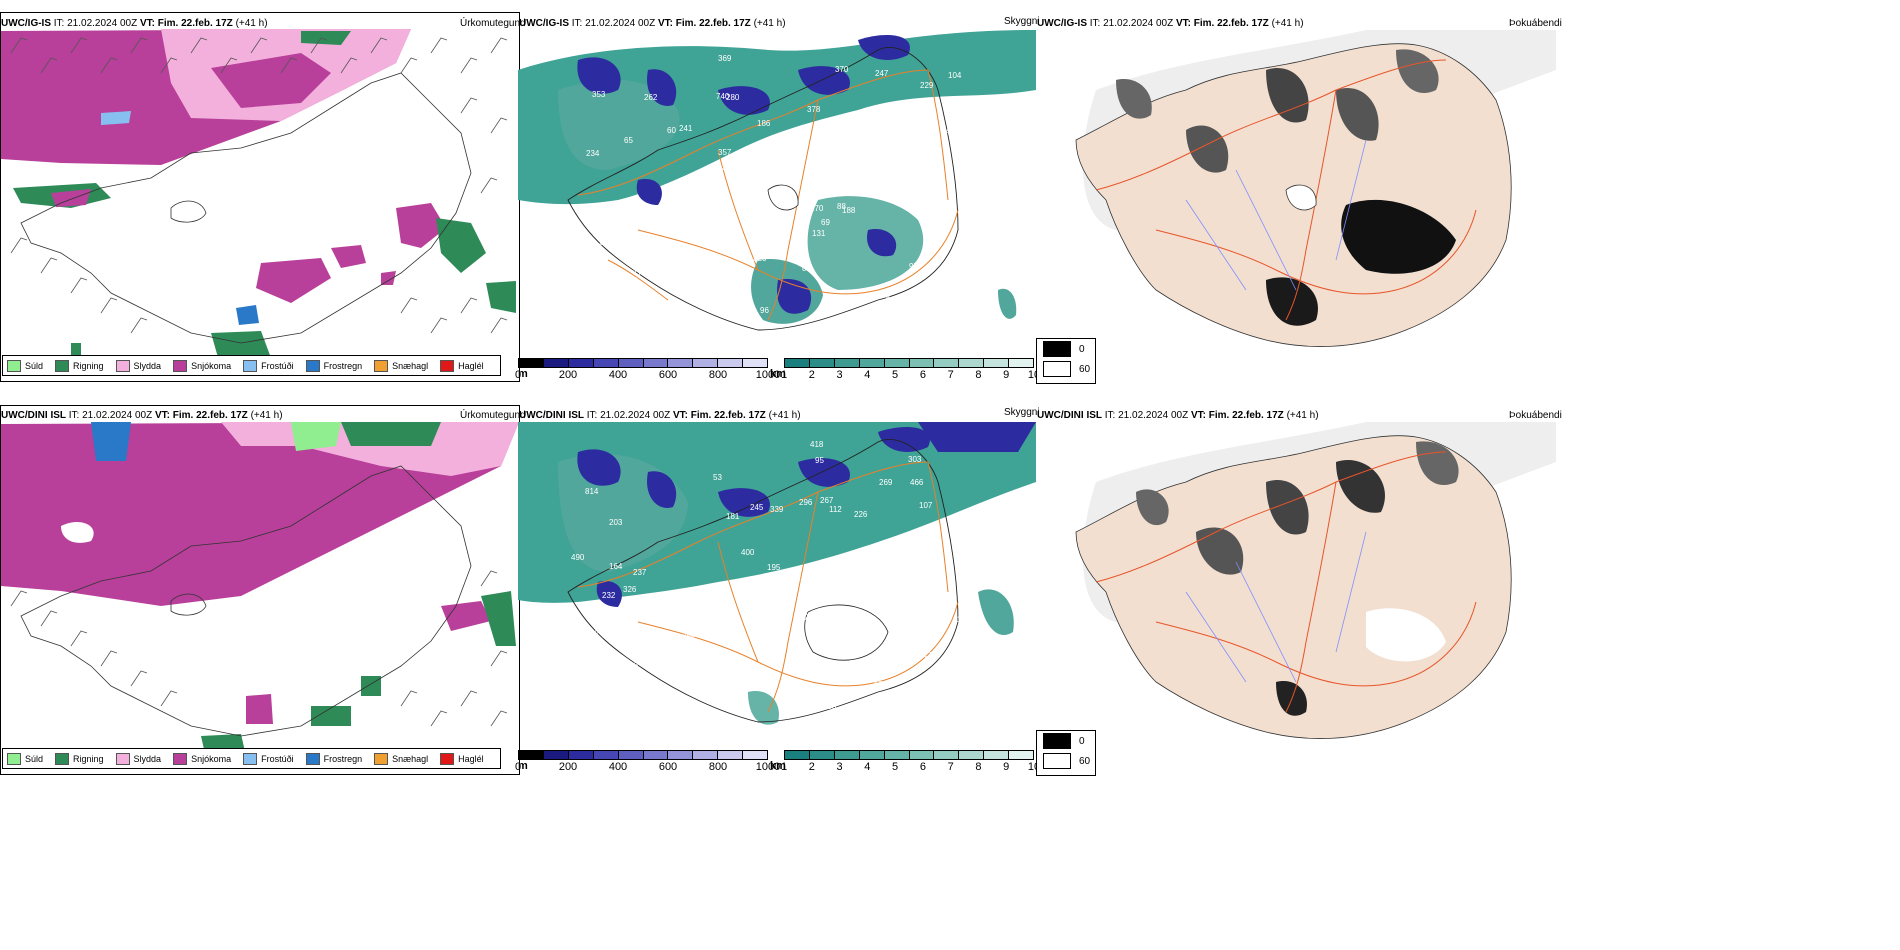  I want to click on road-network, so click(1286, 582).